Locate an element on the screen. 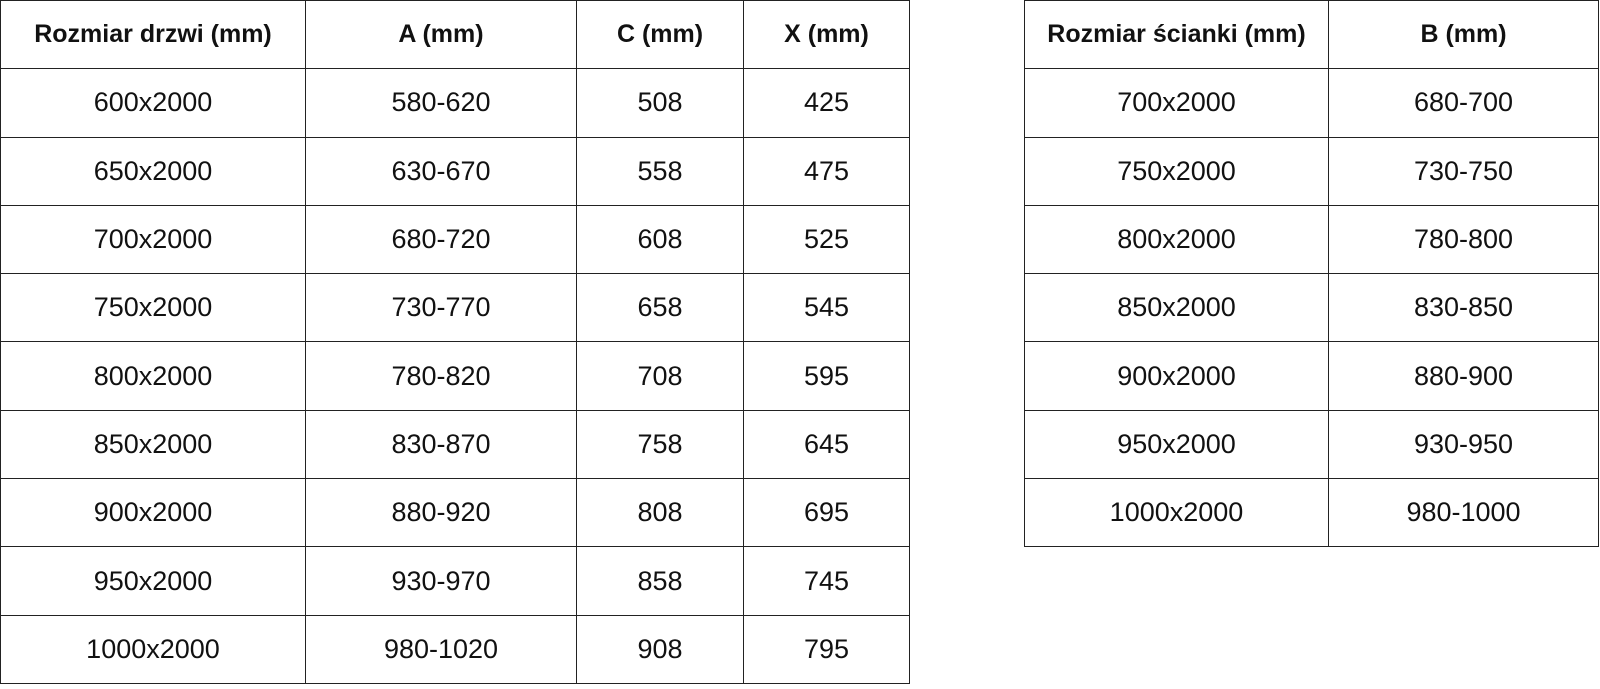  table-cell: 808 is located at coordinates (660, 513).